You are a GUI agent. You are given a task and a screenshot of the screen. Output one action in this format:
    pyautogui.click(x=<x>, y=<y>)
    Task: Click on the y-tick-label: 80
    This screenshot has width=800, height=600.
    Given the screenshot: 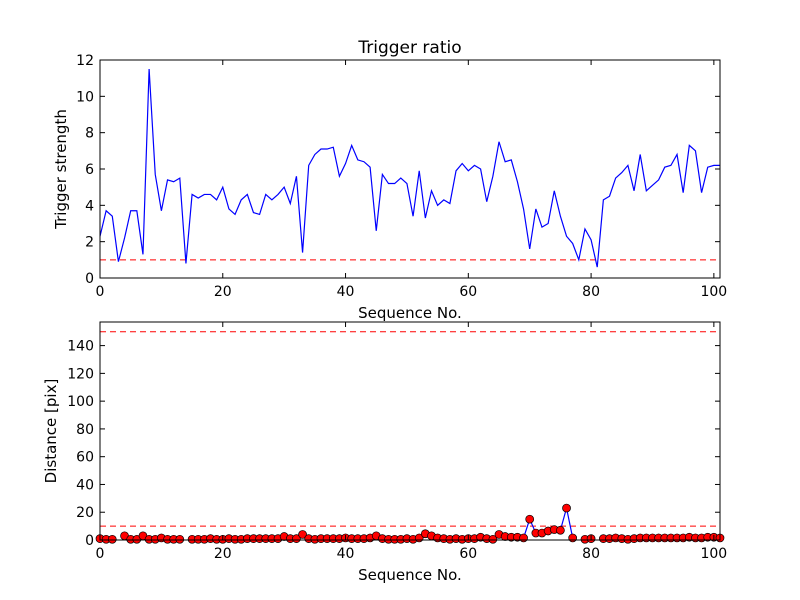 What is the action you would take?
    pyautogui.click(x=85, y=430)
    